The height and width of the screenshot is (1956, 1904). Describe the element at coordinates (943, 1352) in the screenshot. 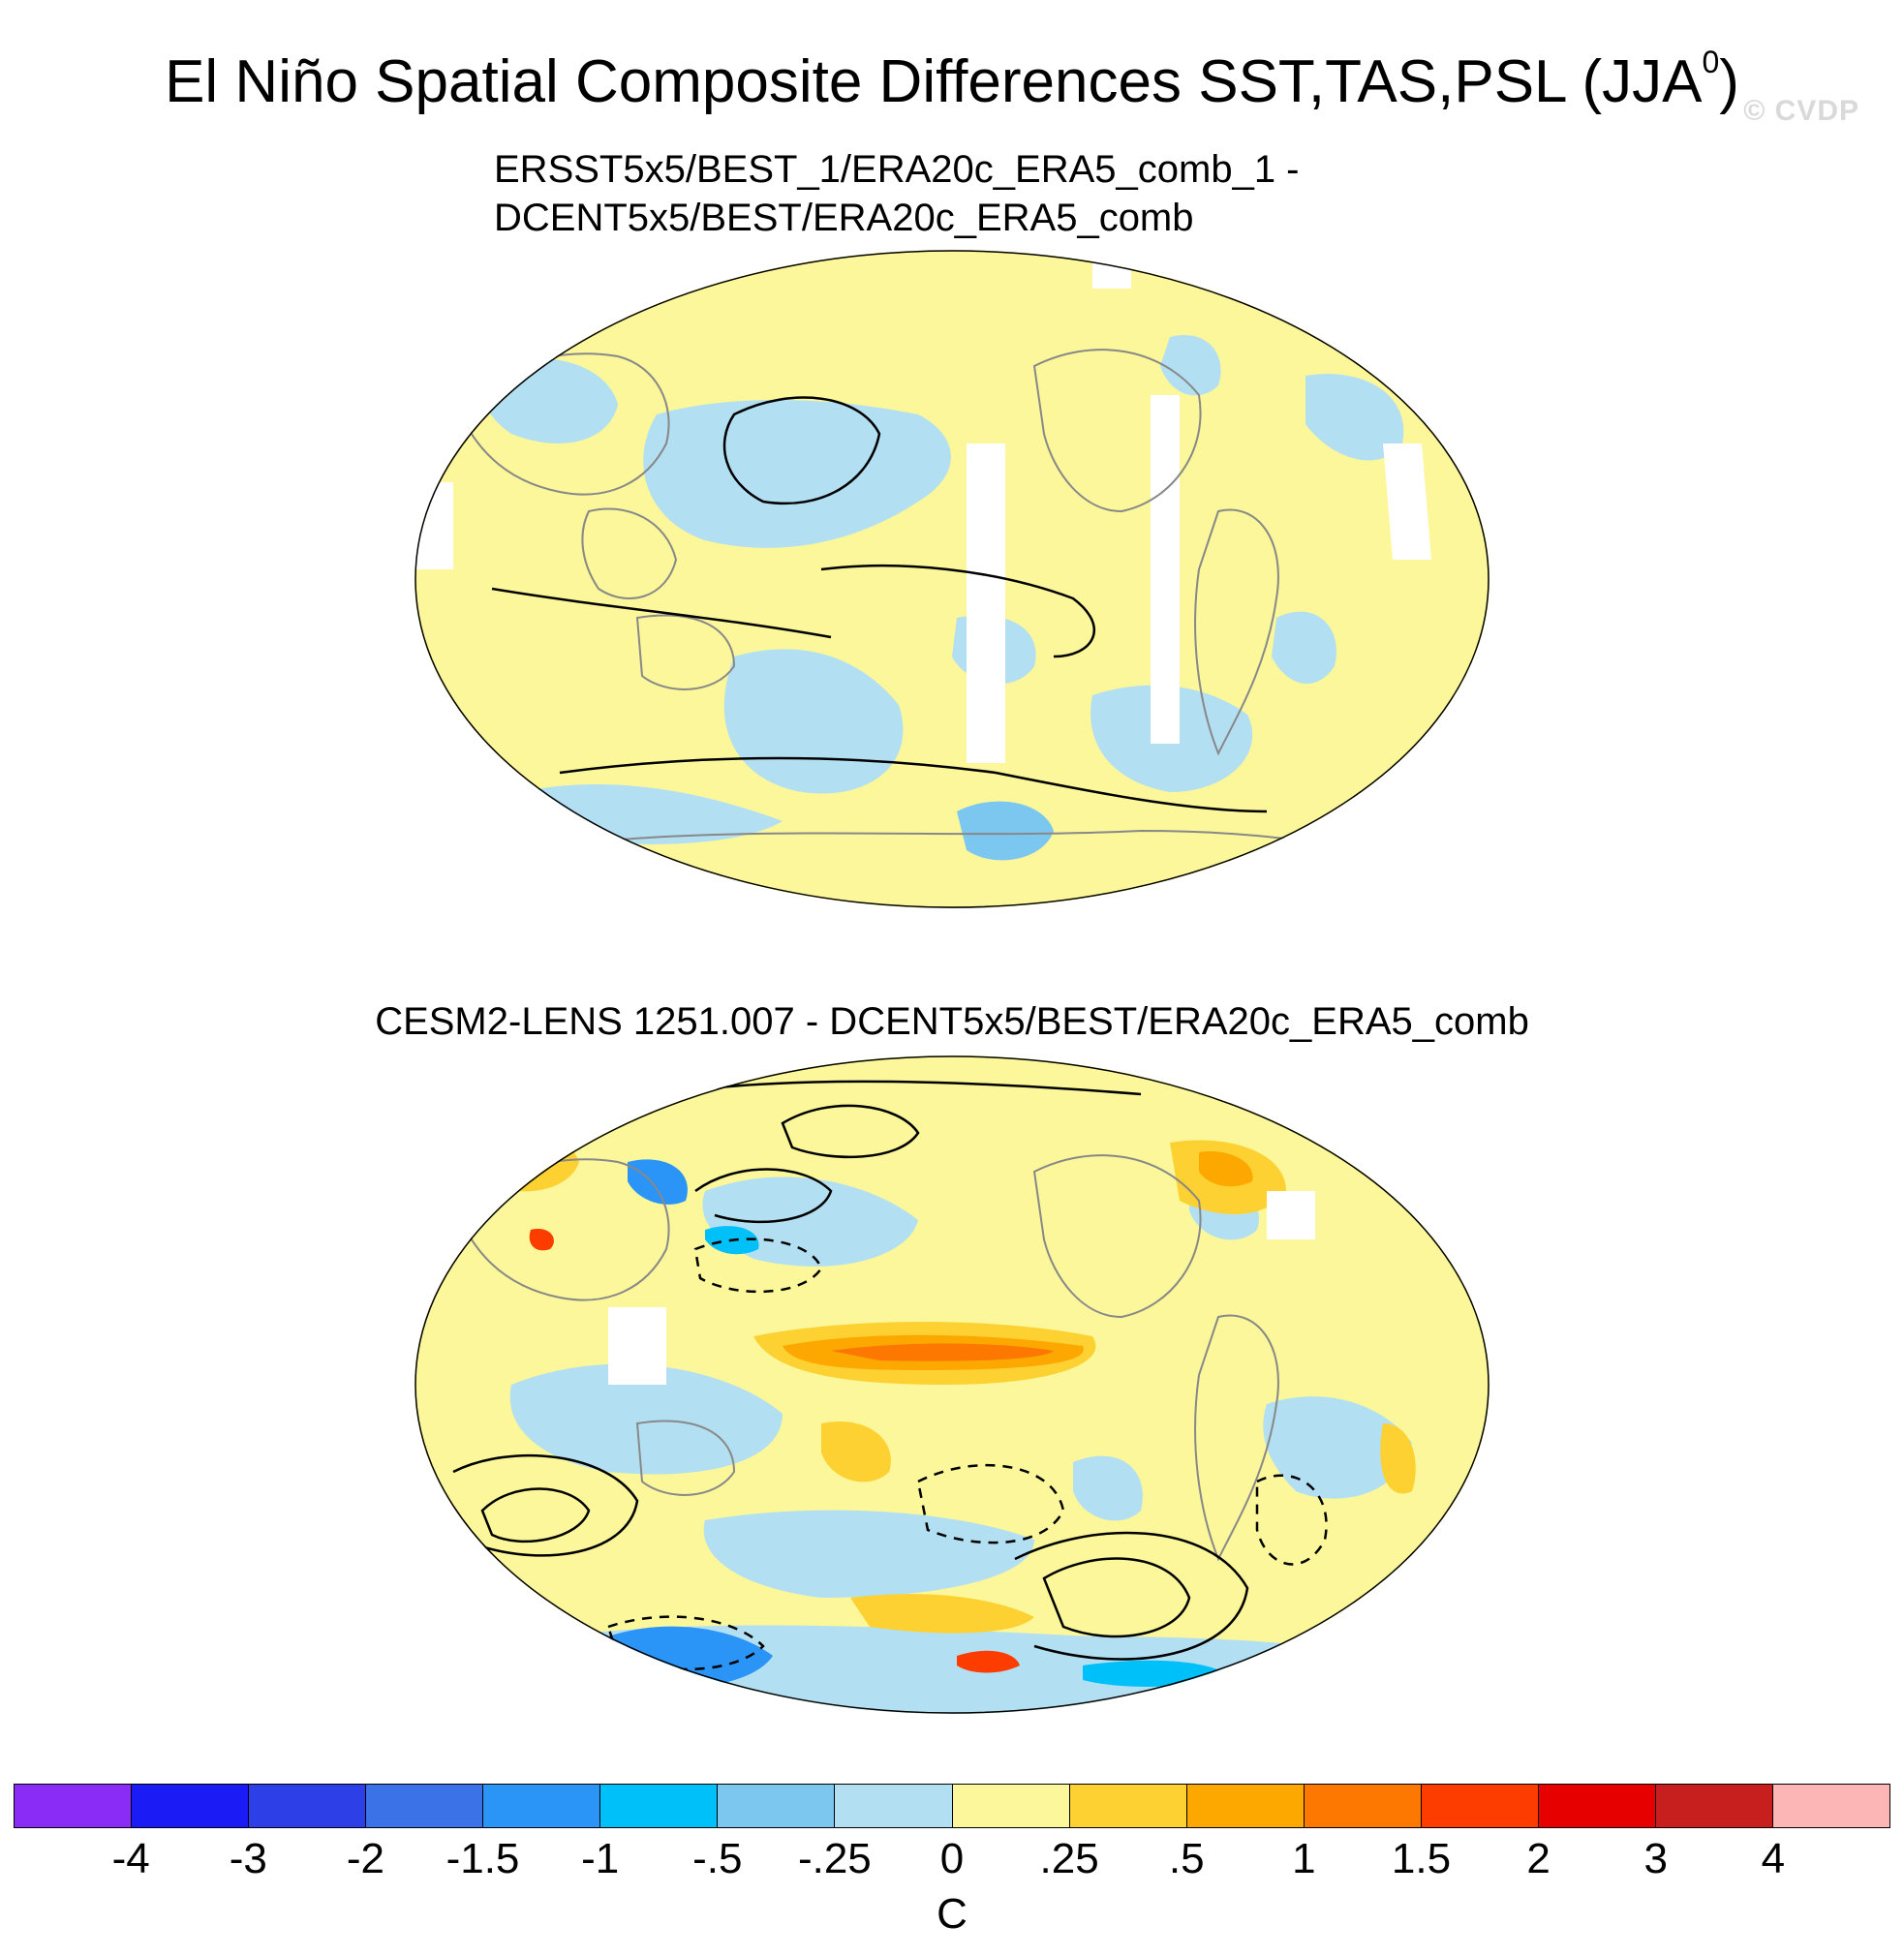

I see `panel-2-el-nino-core` at that location.